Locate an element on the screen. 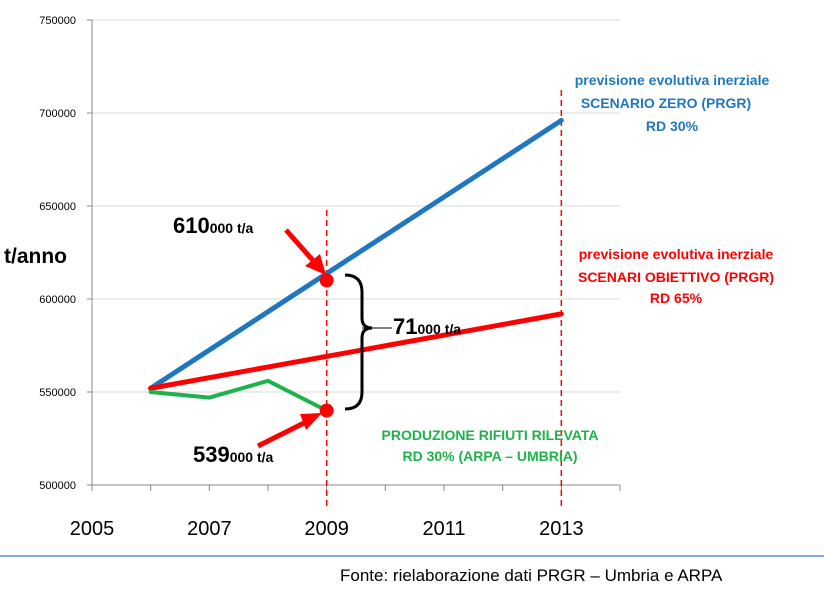 This screenshot has height=595, width=824. value-diff-unit: 000 t/a is located at coordinates (439, 329).